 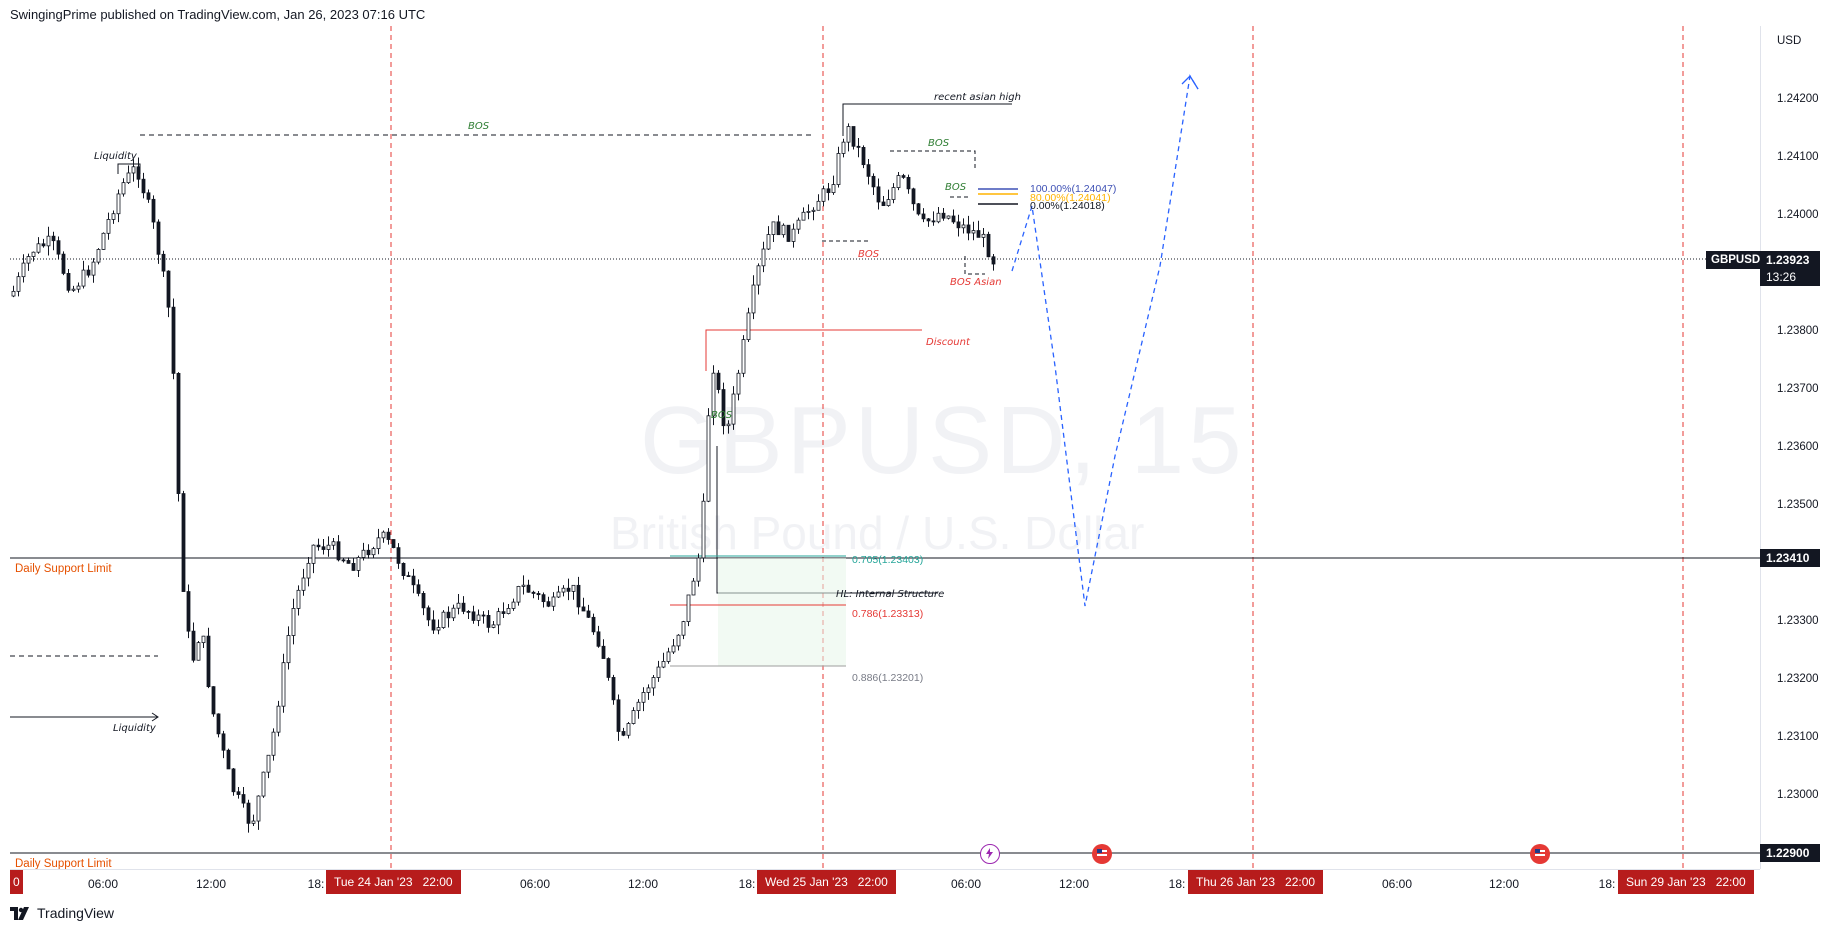 What do you see at coordinates (1798, 99) in the screenshot?
I see `price-tick: 1.24200` at bounding box center [1798, 99].